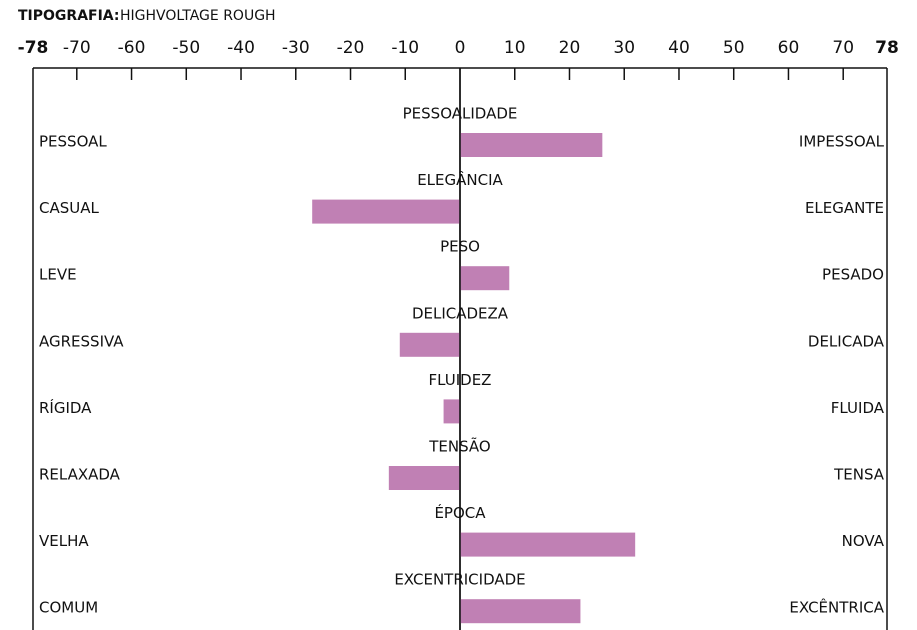  Describe the element at coordinates (836, 607) in the screenshot. I see `right-label: EXCÊNTRICA` at that location.